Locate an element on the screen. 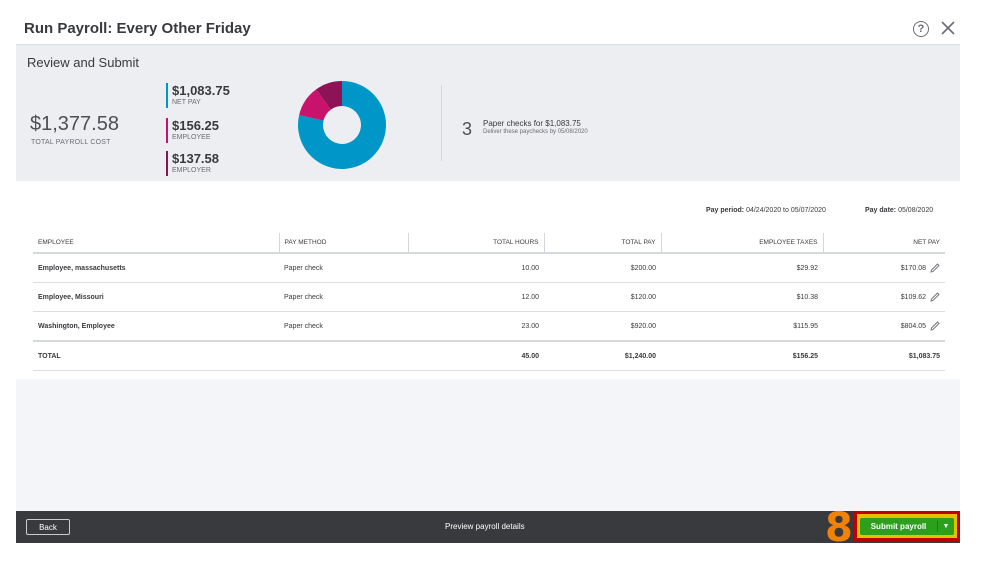 The width and height of the screenshot is (999, 566). pay-date: Pay date: 05/08/2020 is located at coordinates (899, 210).